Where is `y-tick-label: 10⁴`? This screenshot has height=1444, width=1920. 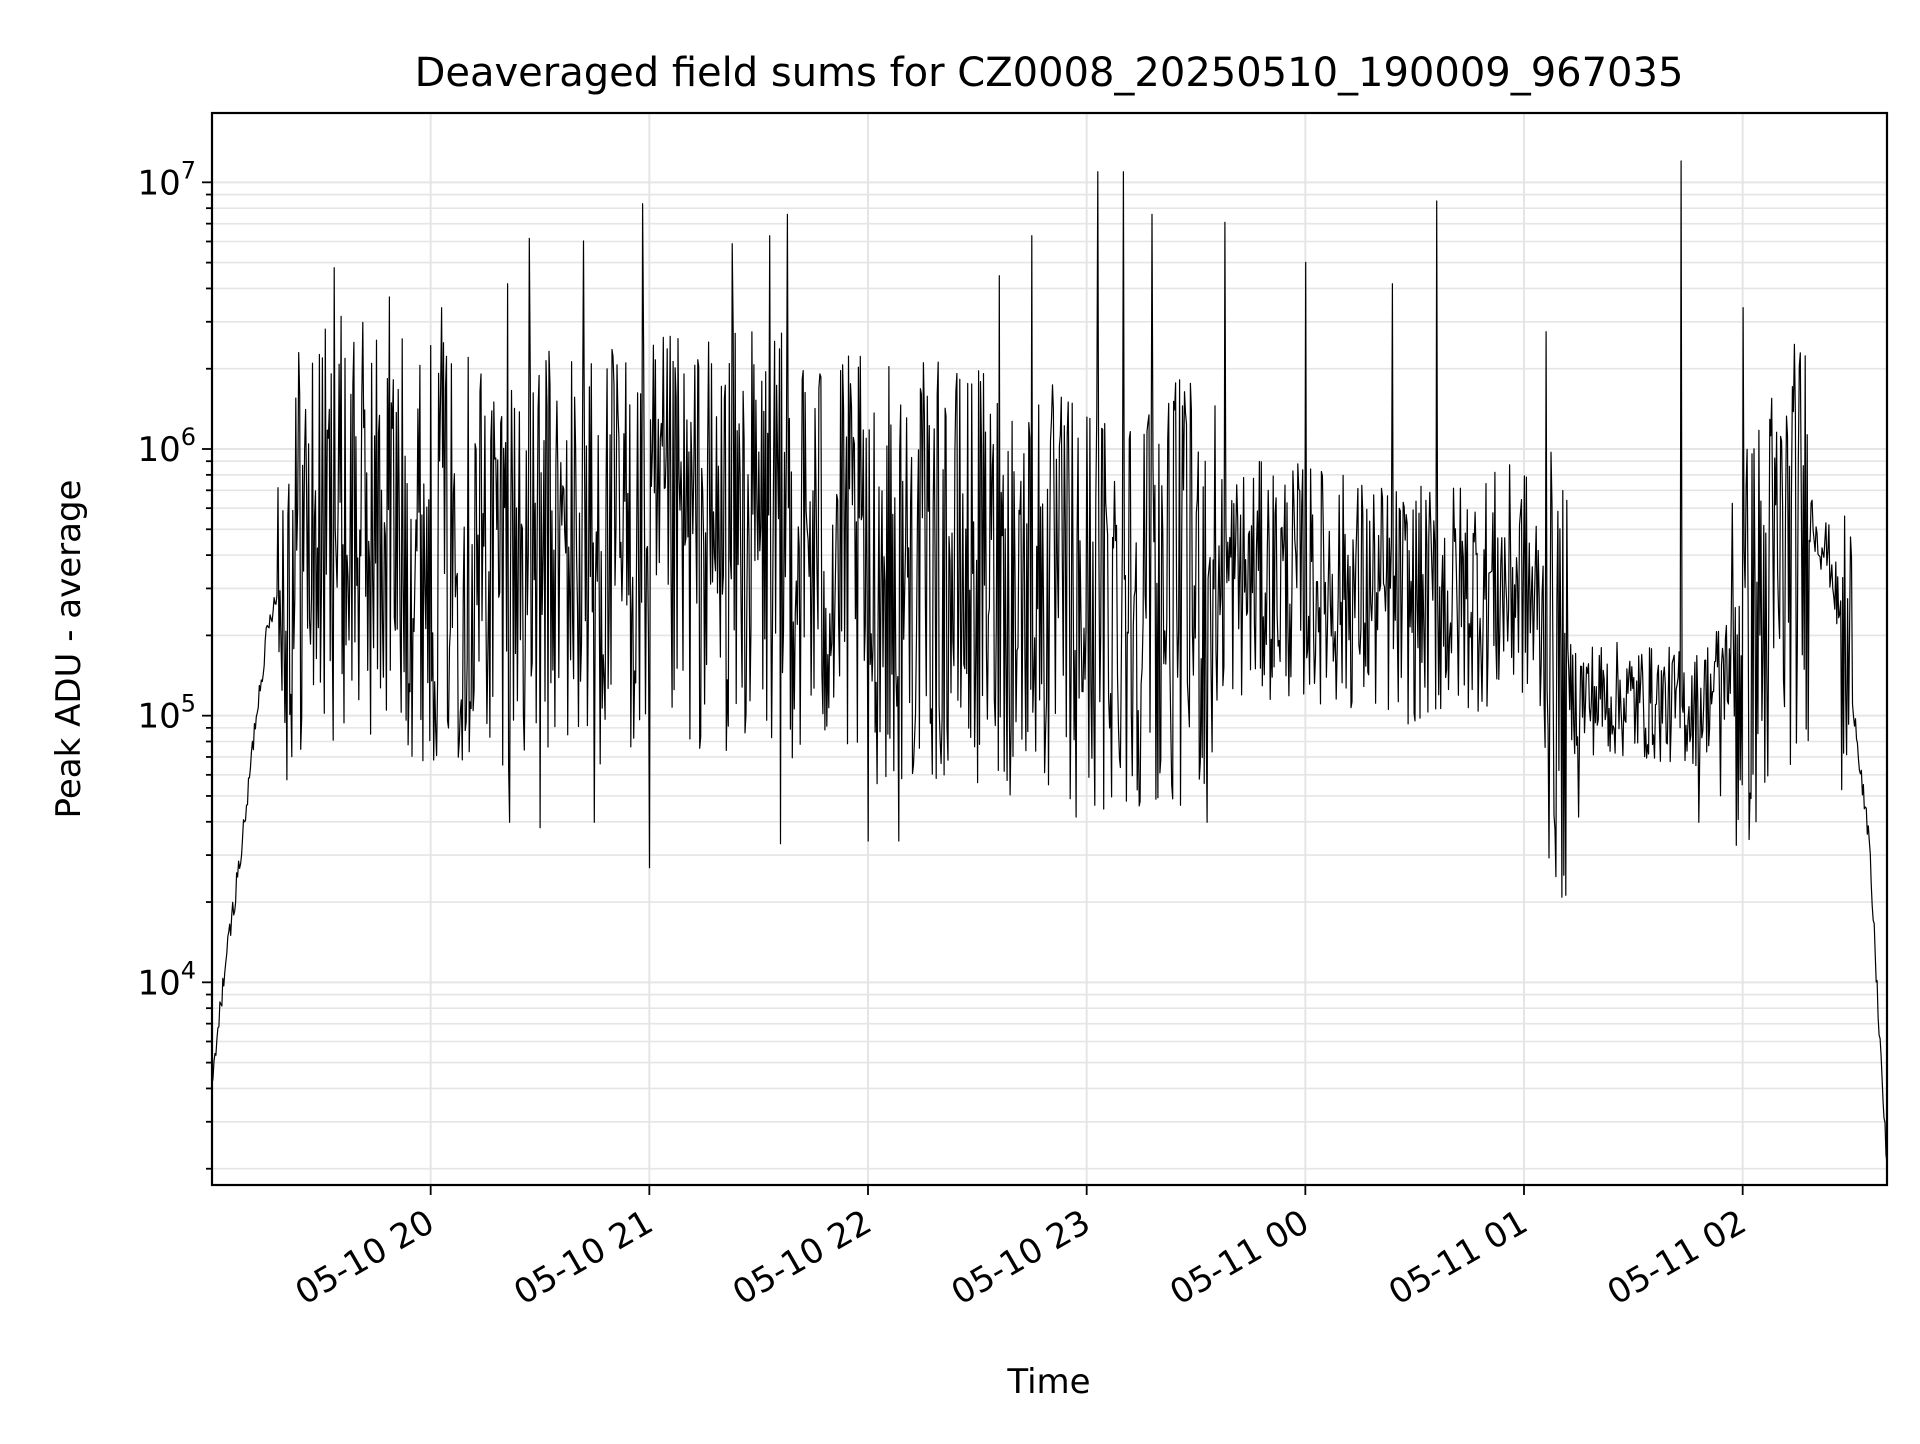 y-tick-label: 10⁴ is located at coordinates (166, 979).